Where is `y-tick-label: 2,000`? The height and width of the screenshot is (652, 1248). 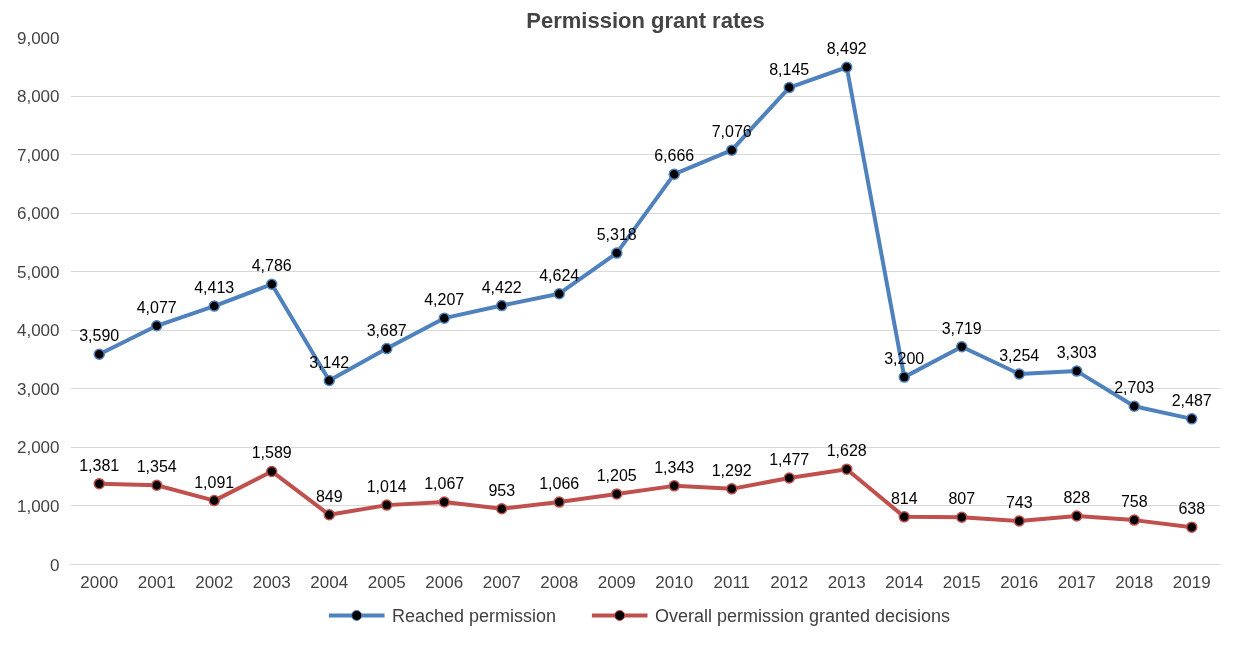 y-tick-label: 2,000 is located at coordinates (38, 448).